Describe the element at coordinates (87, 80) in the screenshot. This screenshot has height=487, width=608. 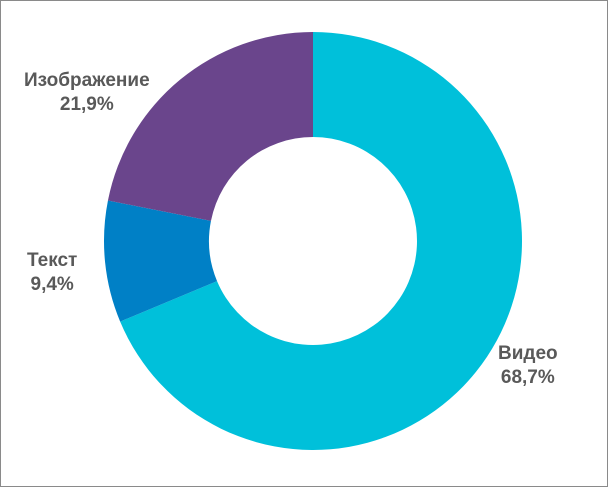
I see `slice-name: Изображение` at that location.